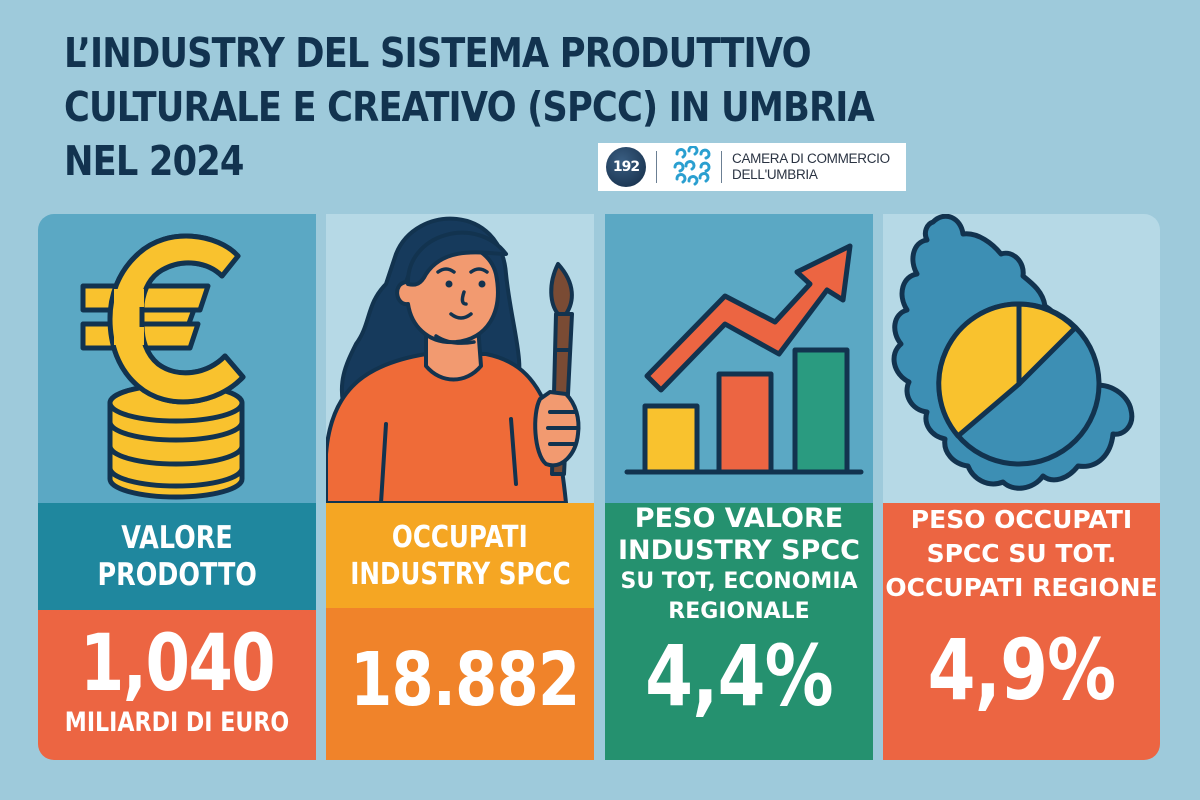 This screenshot has width=1200, height=800. What do you see at coordinates (177, 537) in the screenshot?
I see `label-line: VALORE` at bounding box center [177, 537].